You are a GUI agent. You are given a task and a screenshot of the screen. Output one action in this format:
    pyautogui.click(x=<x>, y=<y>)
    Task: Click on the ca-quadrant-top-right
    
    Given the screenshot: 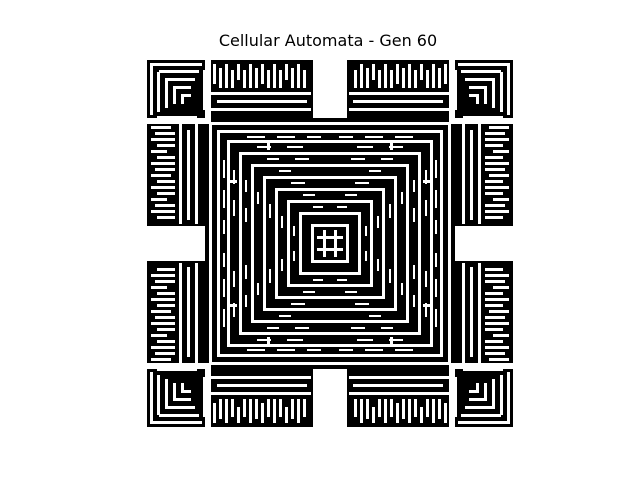 What is the action you would take?
    pyautogui.click(x=421, y=152)
    